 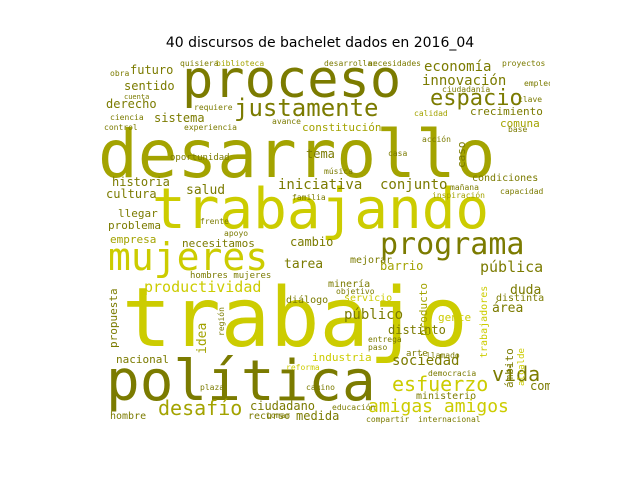 What do you see at coordinates (530, 99) in the screenshot?
I see `word-clave: clave` at bounding box center [530, 99].